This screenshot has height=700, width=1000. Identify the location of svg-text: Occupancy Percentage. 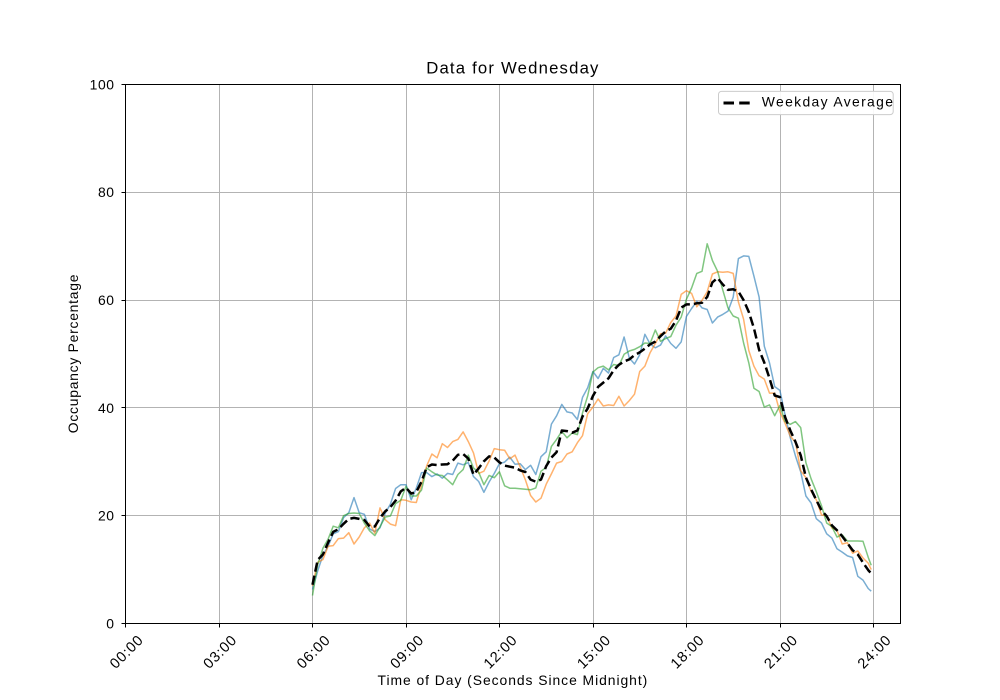
(73, 353).